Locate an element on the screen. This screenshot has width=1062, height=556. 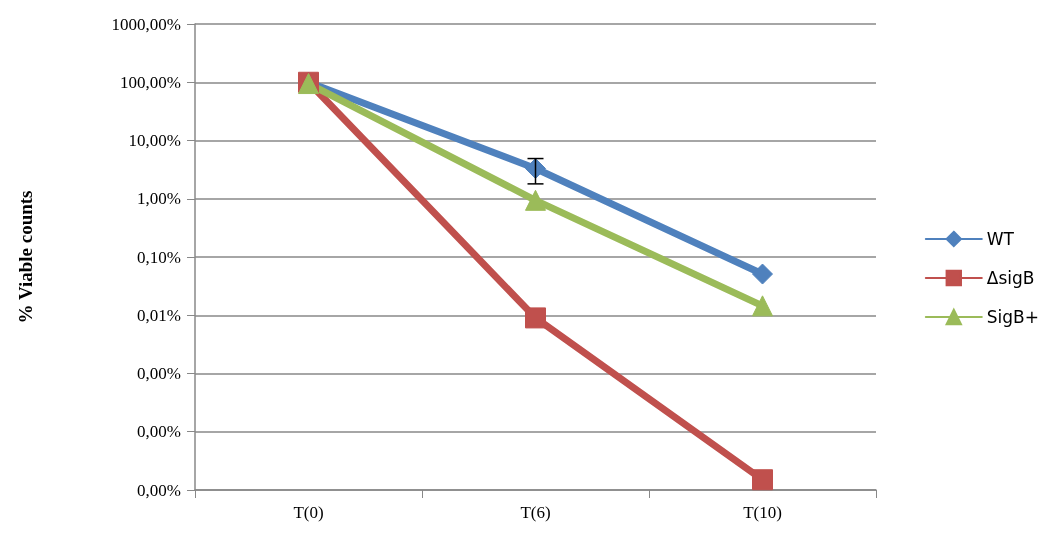
legend-label: WT is located at coordinates (1000, 239).